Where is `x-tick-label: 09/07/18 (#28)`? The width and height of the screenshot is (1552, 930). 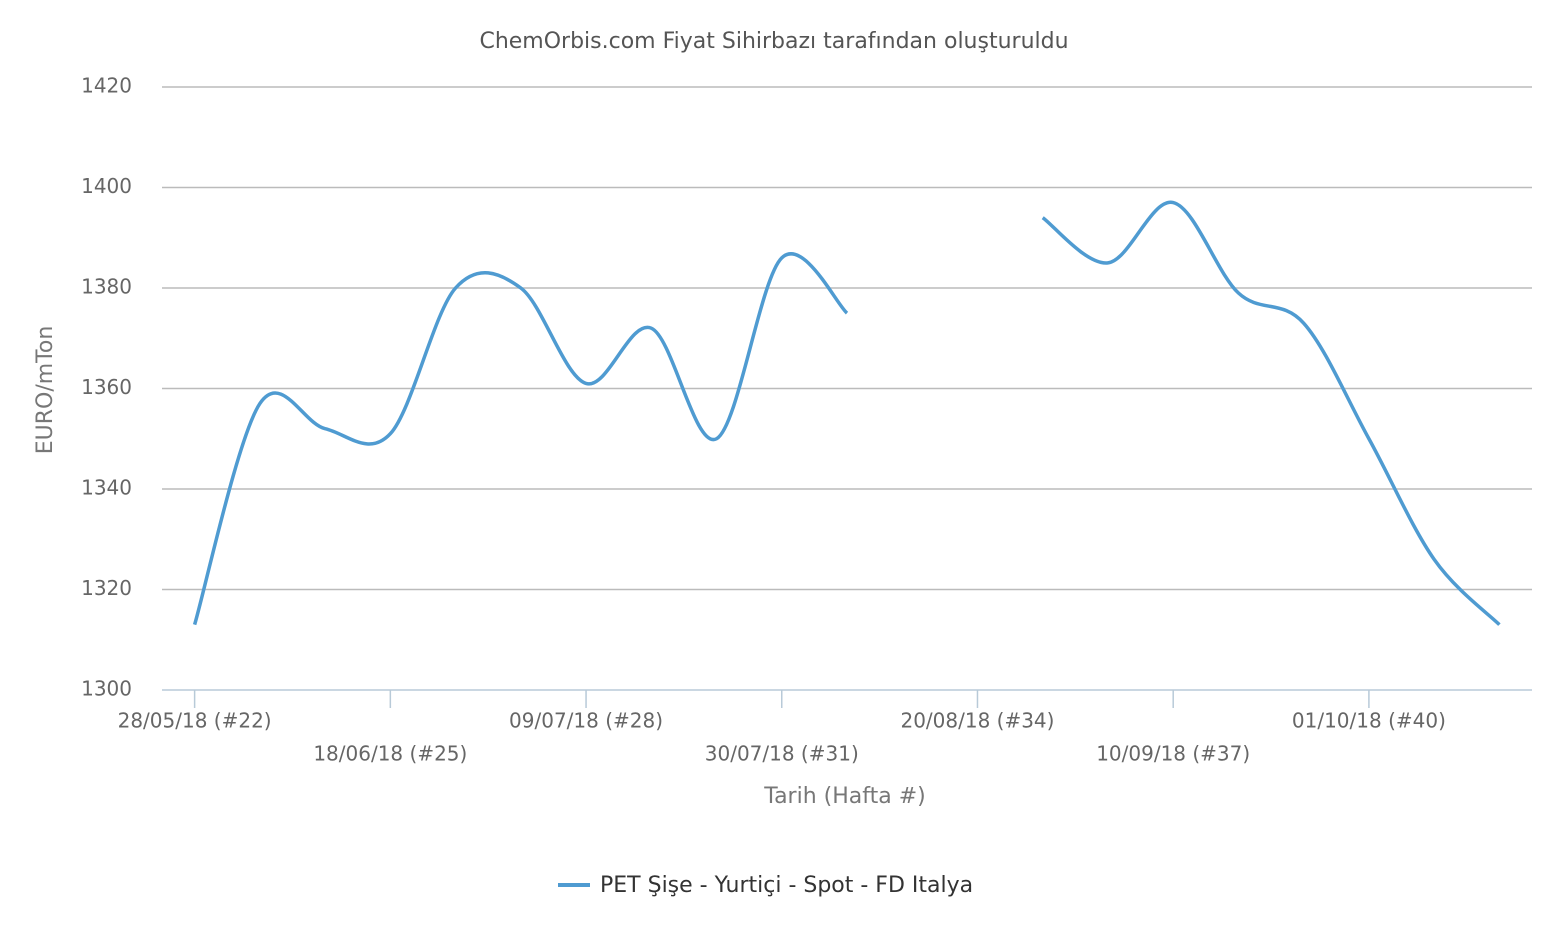
x-tick-label: 09/07/18 (#28) is located at coordinates (586, 721).